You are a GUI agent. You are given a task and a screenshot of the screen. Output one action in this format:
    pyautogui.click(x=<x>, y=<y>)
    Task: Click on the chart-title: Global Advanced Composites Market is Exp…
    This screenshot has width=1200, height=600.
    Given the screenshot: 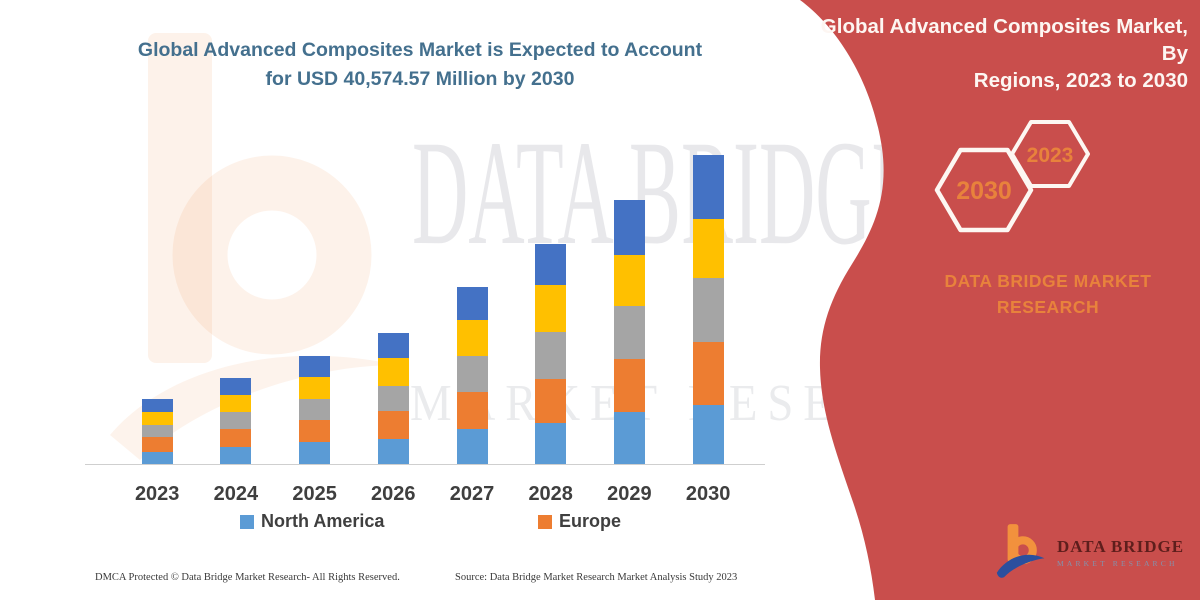 What is the action you would take?
    pyautogui.click(x=420, y=65)
    